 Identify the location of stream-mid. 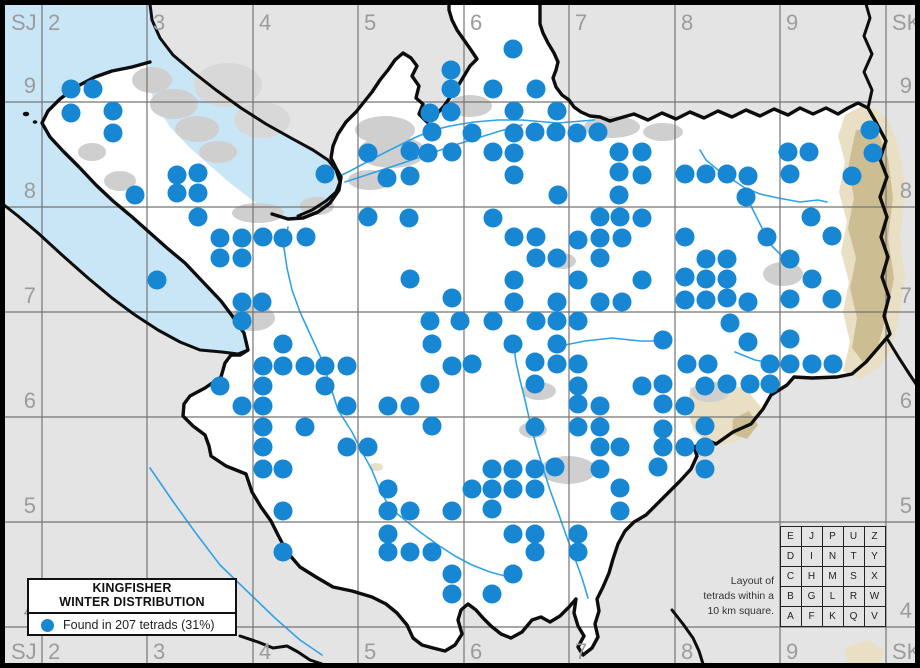
(610, 342).